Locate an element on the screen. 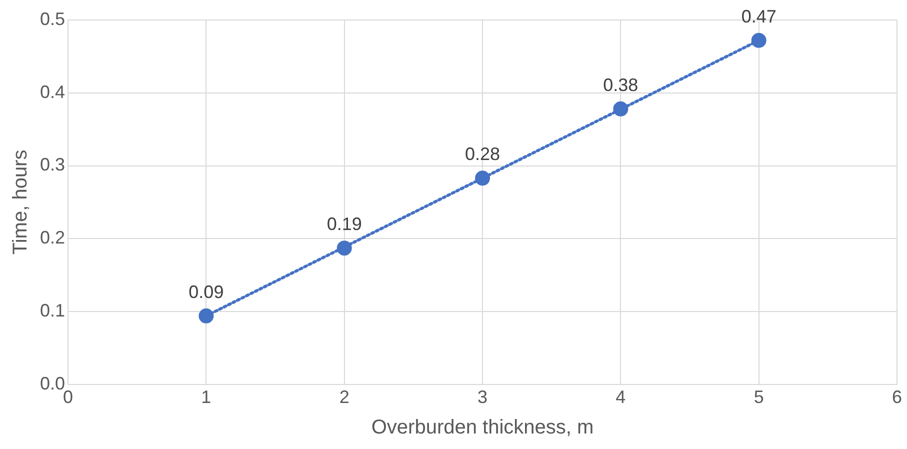  data-label: 0.38 is located at coordinates (620, 84).